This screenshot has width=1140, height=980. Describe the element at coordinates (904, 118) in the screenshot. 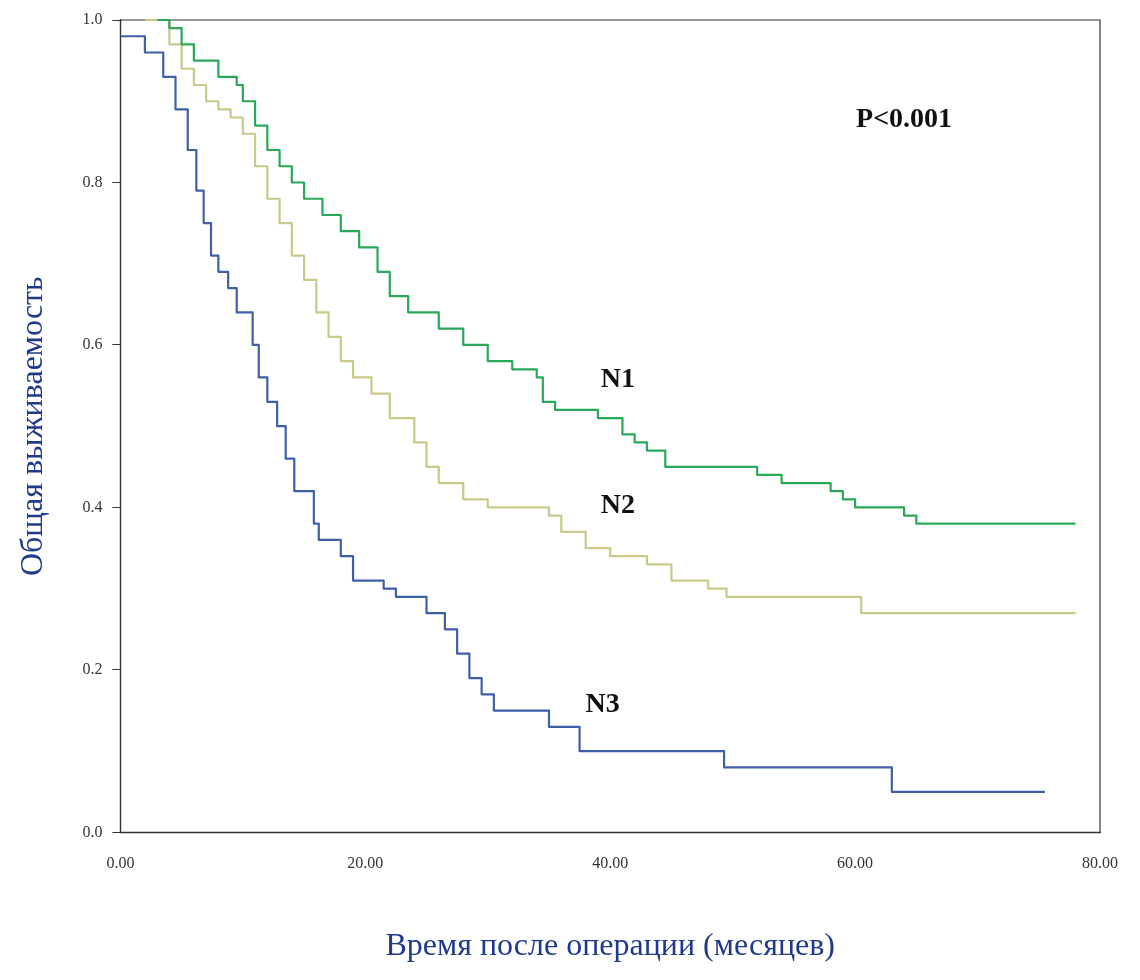

I see `annotation: P<0.001` at that location.